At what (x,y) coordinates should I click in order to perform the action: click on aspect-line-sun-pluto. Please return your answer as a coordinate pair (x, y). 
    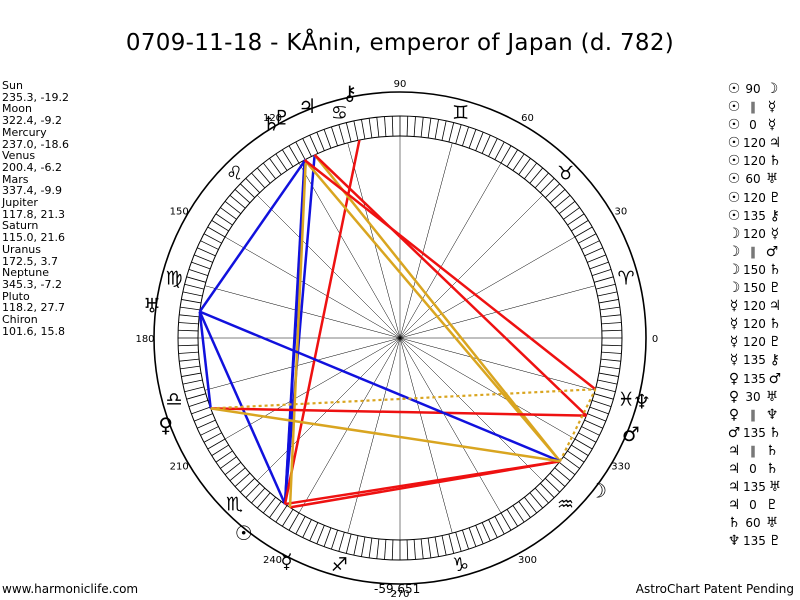
    Looking at the image, I should click on (294, 332).